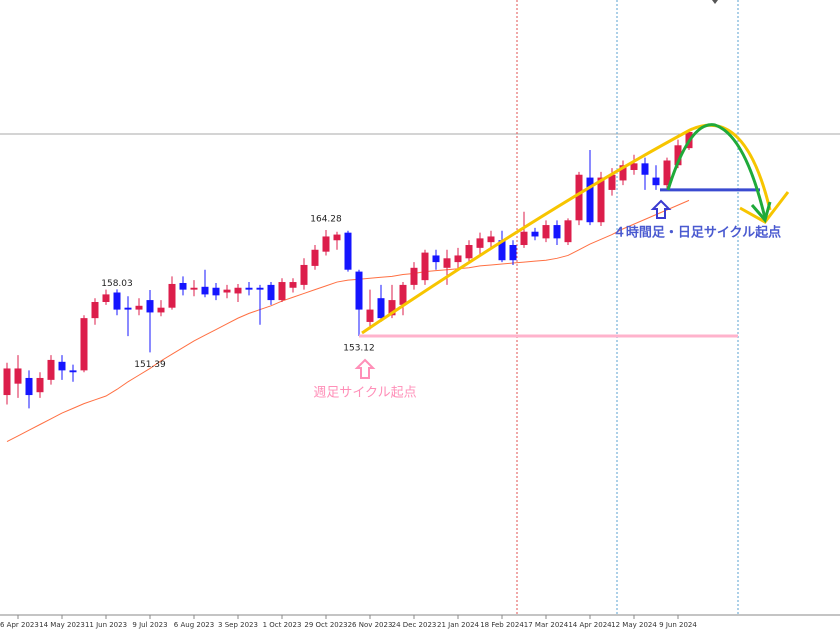  Describe the element at coordinates (458, 625) in the screenshot. I see `x-tick-label: 21 Jan 2024` at that location.